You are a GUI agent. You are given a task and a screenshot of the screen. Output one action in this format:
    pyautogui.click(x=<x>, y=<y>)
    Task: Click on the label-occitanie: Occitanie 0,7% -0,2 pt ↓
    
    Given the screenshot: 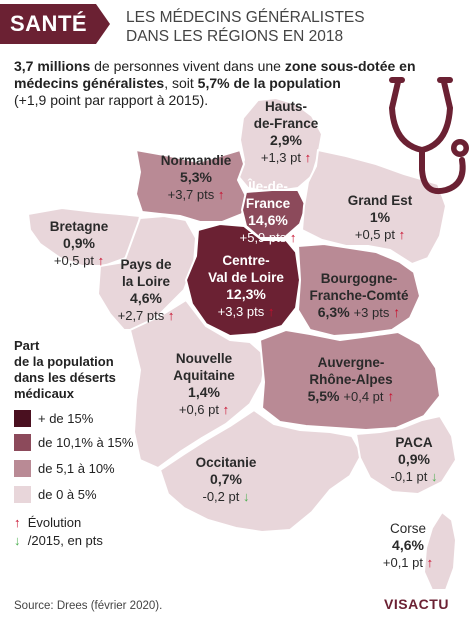 What is the action you would take?
    pyautogui.click(x=226, y=479)
    